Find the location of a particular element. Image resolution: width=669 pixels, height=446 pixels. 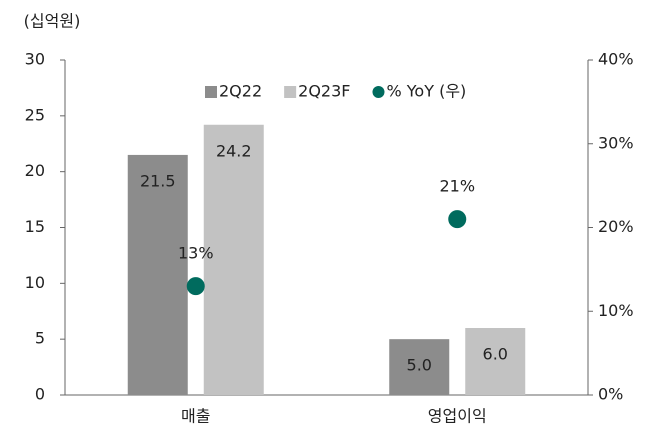

legend-label: 2Q22 is located at coordinates (240, 91).